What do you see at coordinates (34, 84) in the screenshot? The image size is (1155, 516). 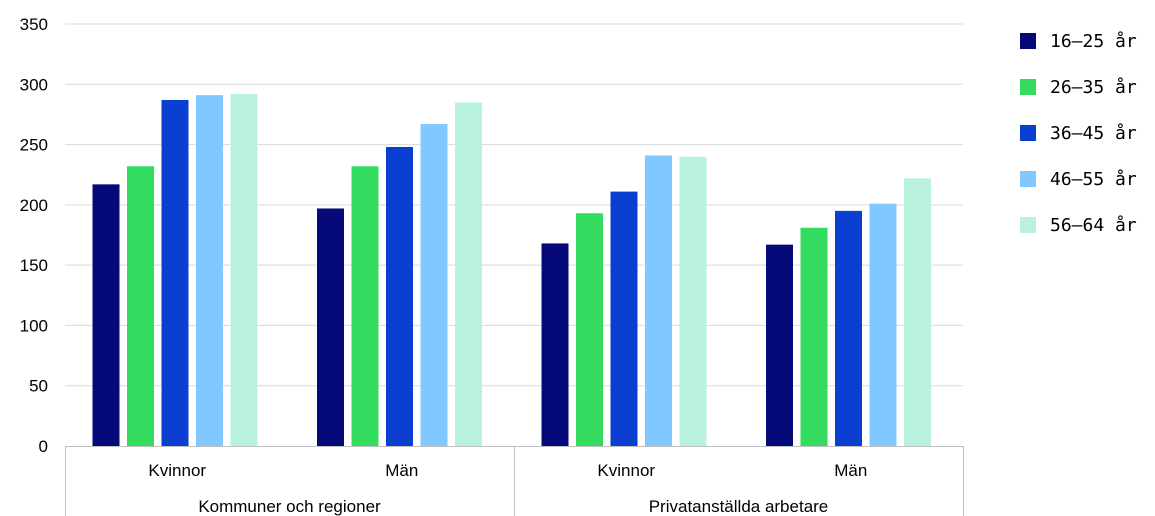 I see `y-tick-label: 300` at bounding box center [34, 84].